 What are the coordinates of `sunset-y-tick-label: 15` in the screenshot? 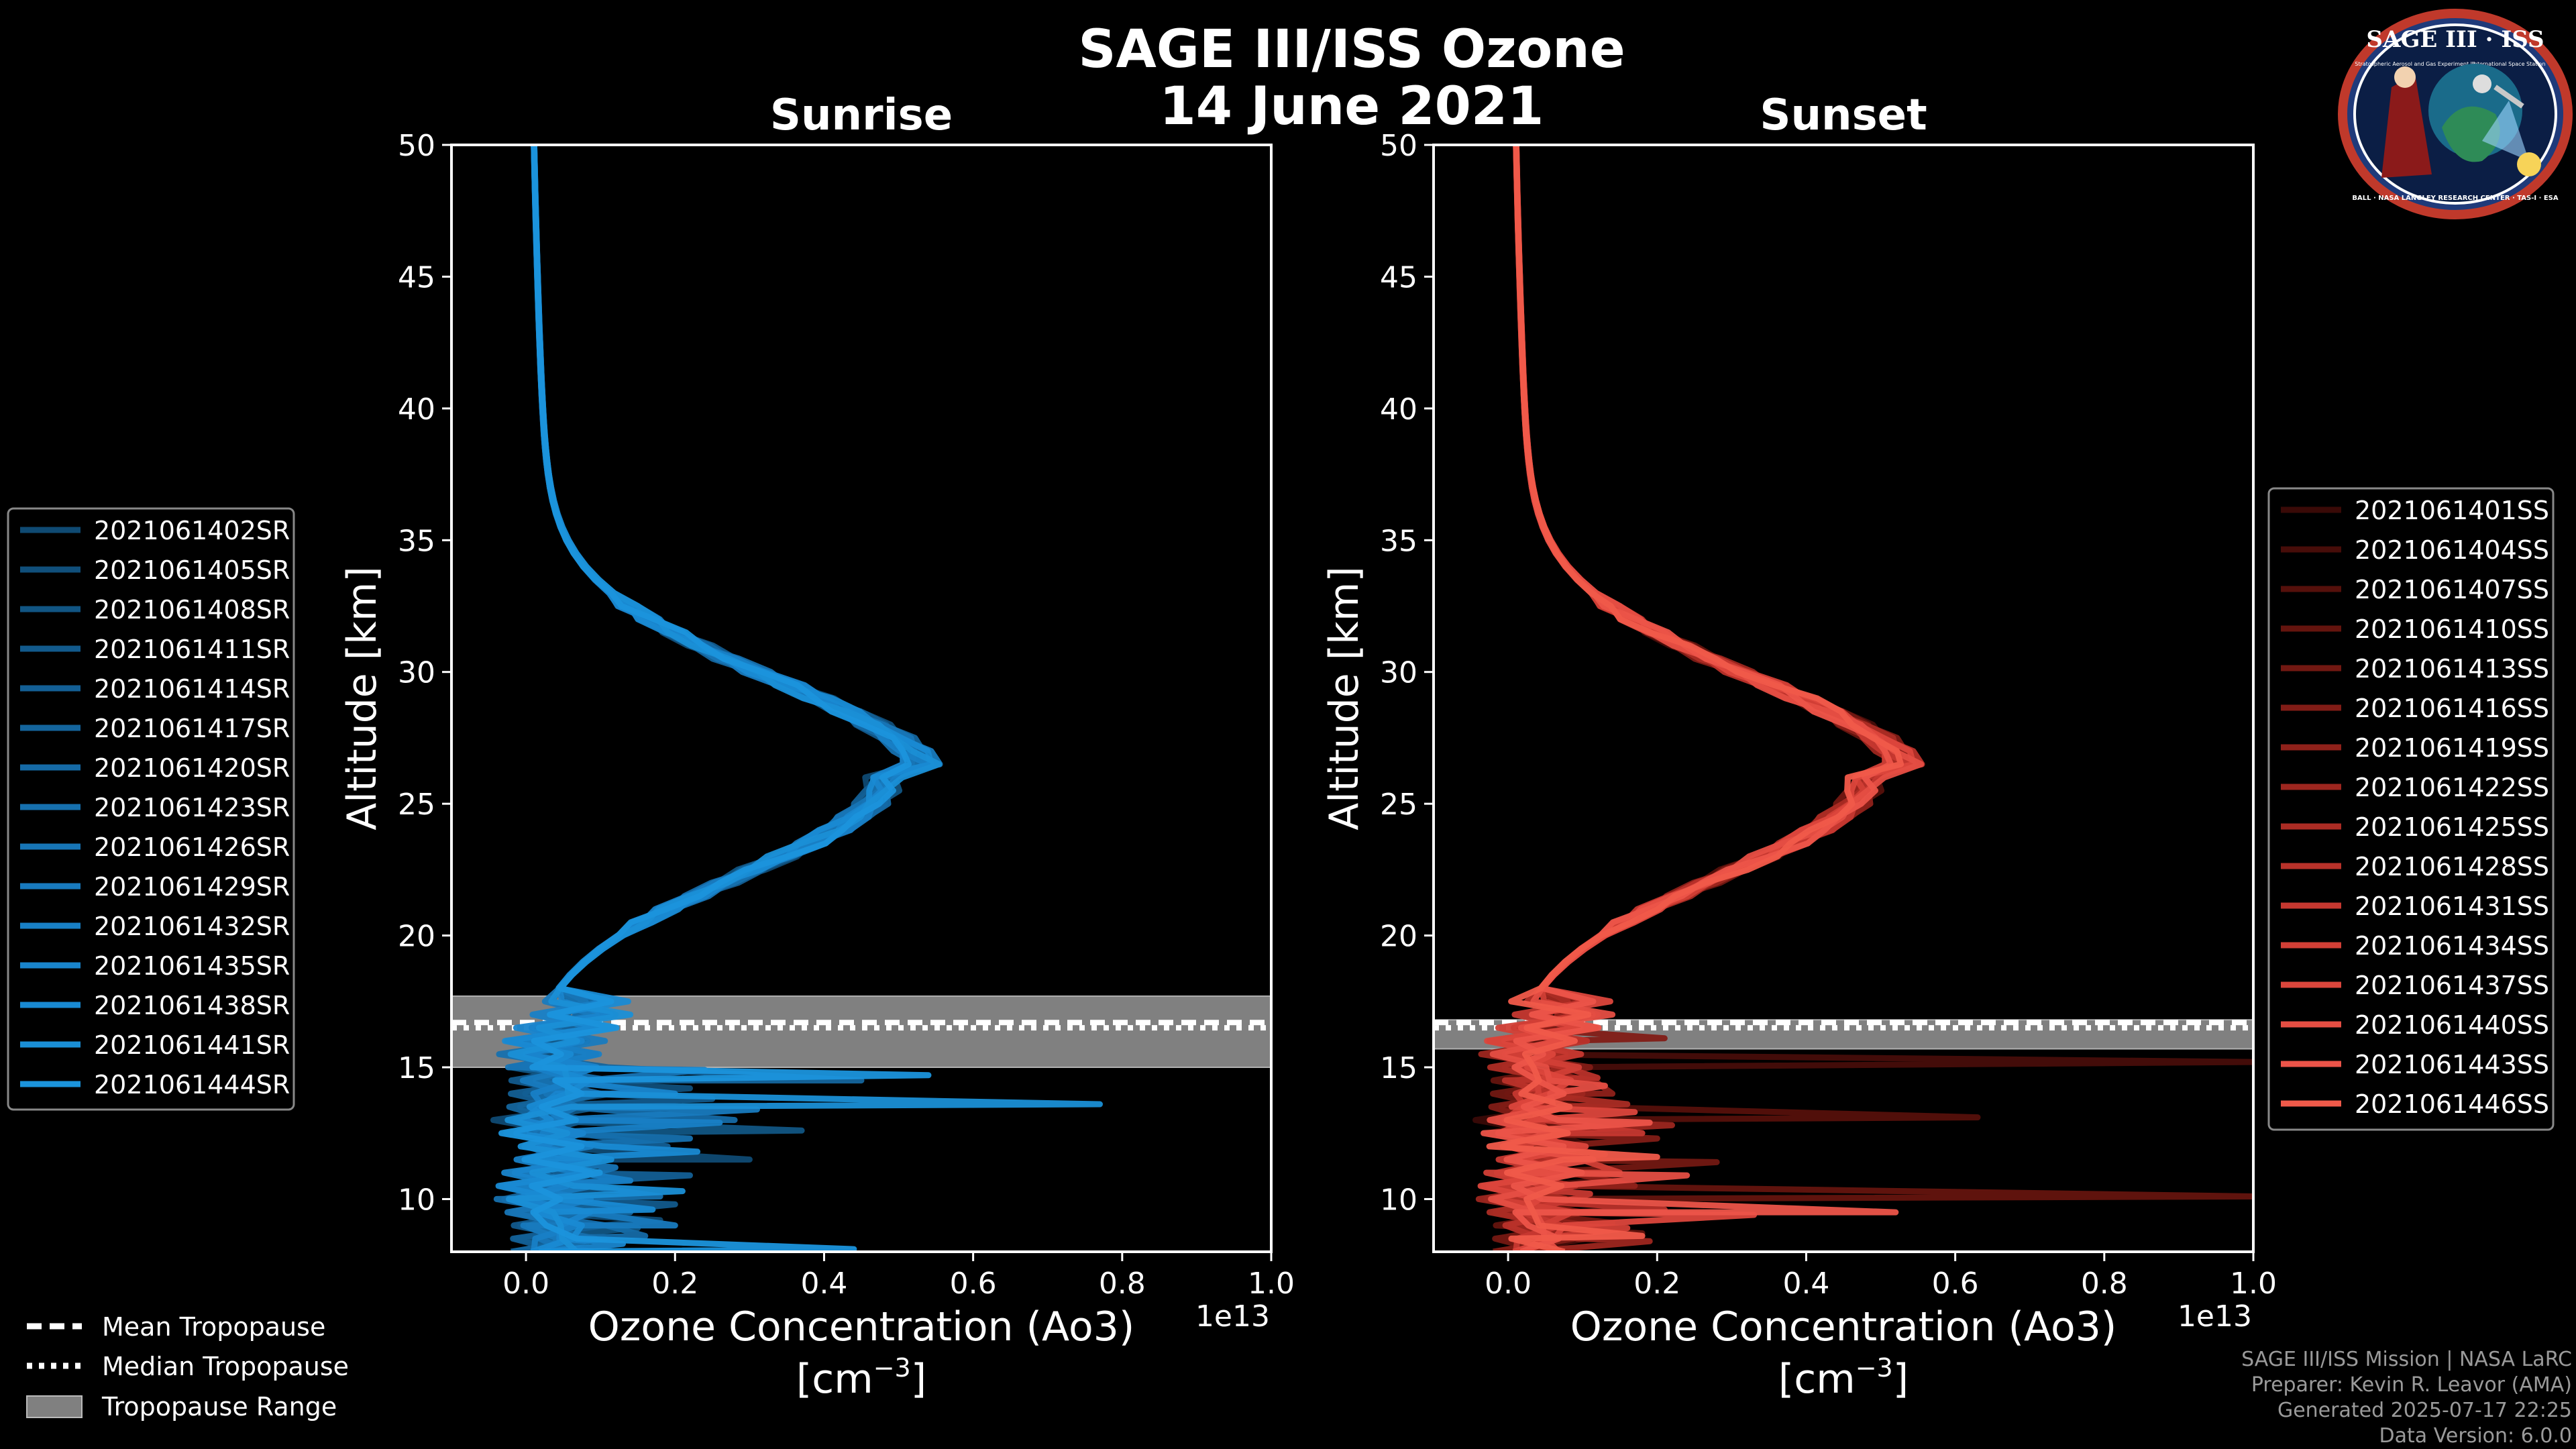 It's located at (1398, 1068).